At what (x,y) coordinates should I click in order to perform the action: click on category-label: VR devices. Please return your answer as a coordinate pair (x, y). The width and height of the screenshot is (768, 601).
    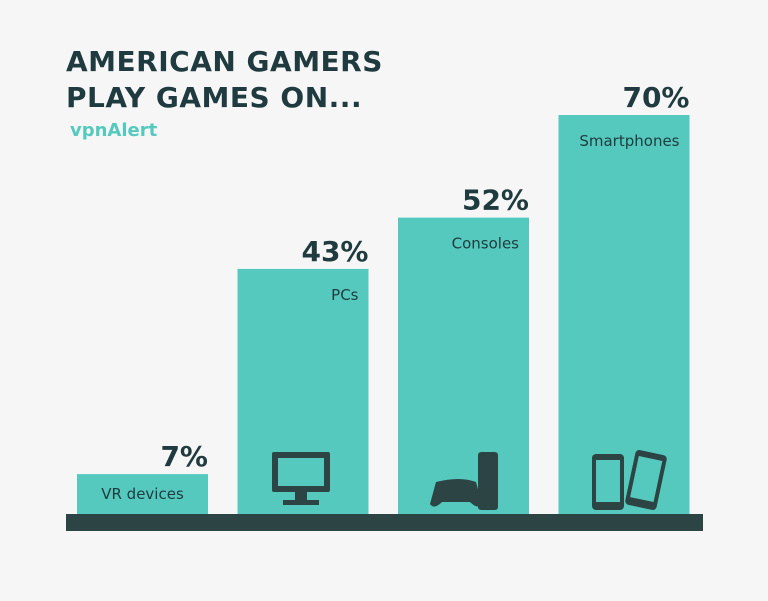
    Looking at the image, I should click on (142, 494).